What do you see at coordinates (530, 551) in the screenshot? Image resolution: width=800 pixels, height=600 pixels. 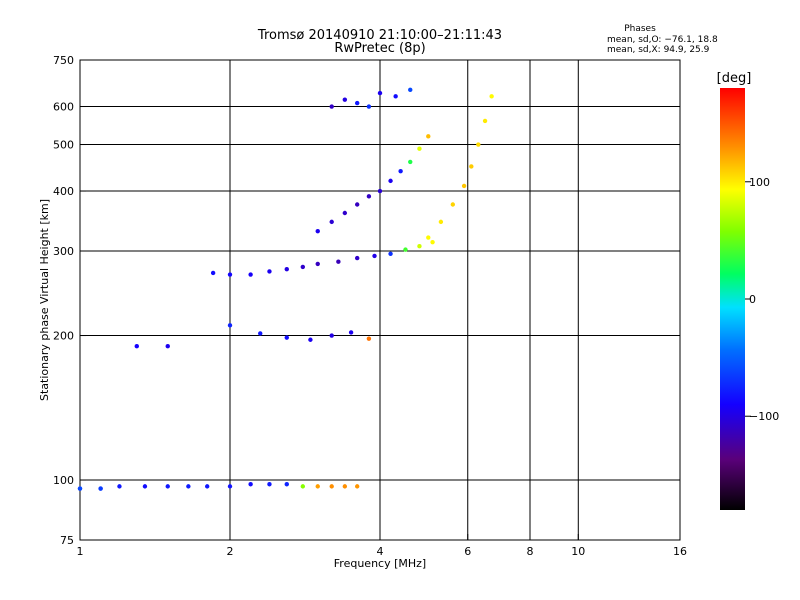 I see `x-tick-label: 8` at bounding box center [530, 551].